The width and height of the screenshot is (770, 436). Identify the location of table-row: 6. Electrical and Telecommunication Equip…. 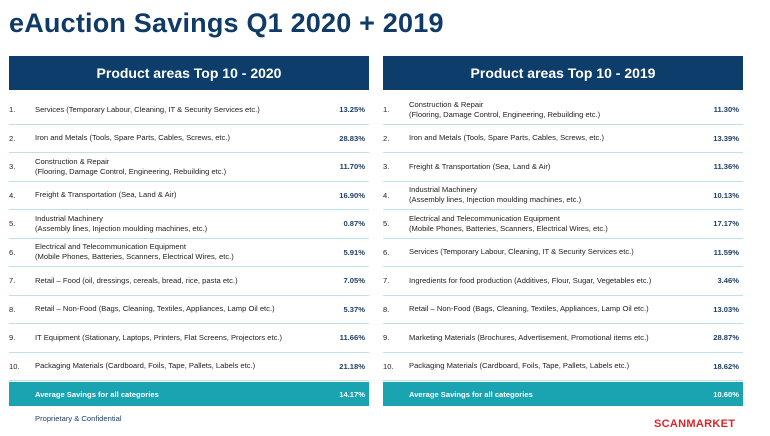
(189, 253).